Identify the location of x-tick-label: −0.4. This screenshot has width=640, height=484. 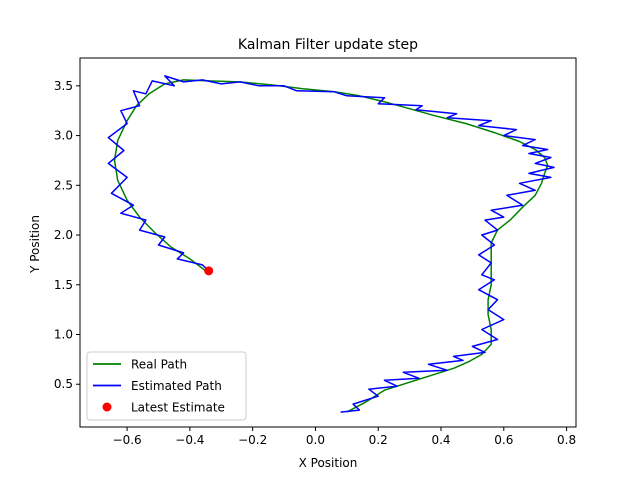
(189, 440).